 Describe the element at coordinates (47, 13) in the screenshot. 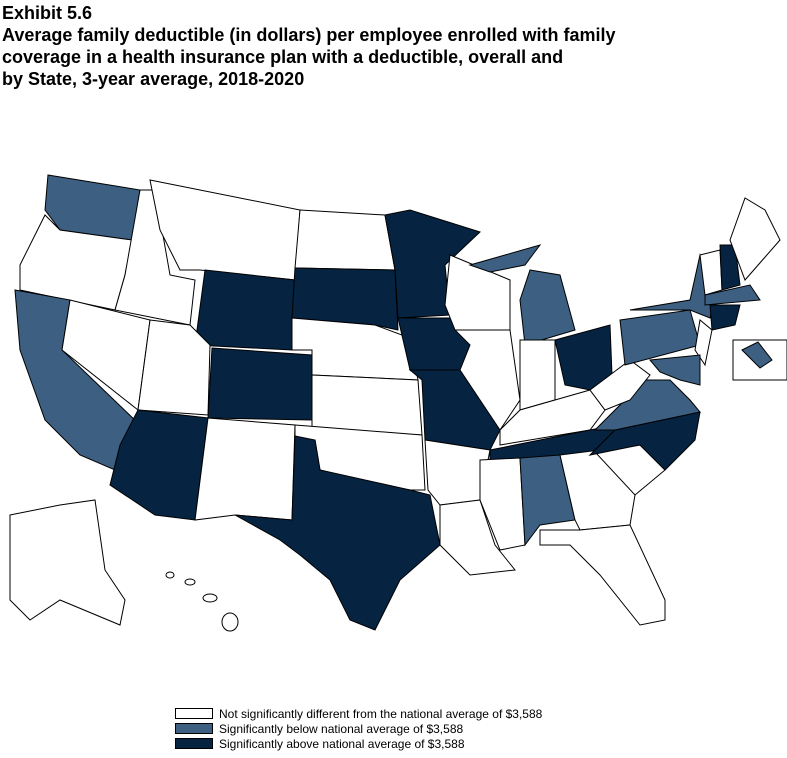

I see `exhibit-label: Exhibit 5.6` at that location.